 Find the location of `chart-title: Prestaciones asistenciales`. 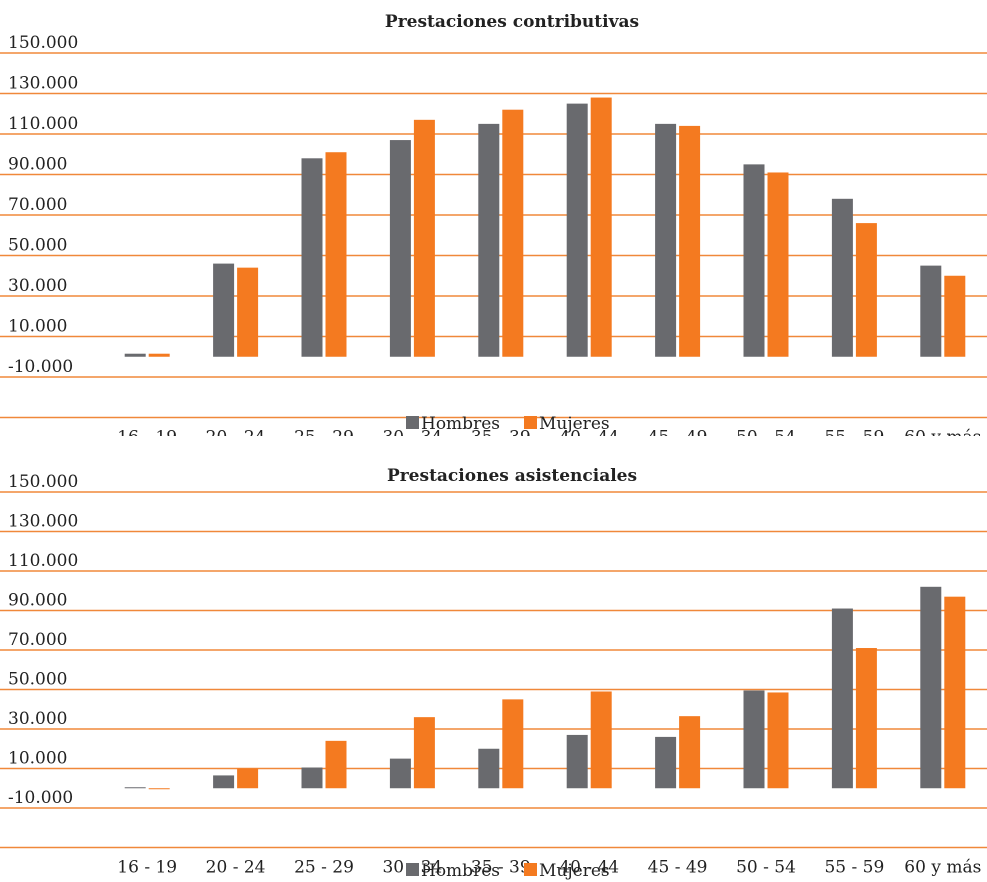

chart-title: Prestaciones asistenciales is located at coordinates (512, 476).